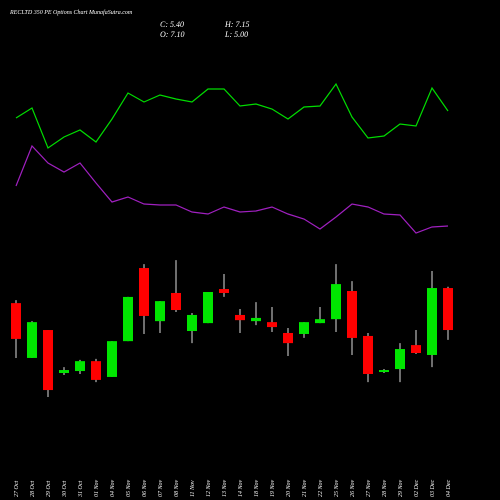  Describe the element at coordinates (172, 24) in the screenshot. I see `close-label: C: 5.40` at that location.